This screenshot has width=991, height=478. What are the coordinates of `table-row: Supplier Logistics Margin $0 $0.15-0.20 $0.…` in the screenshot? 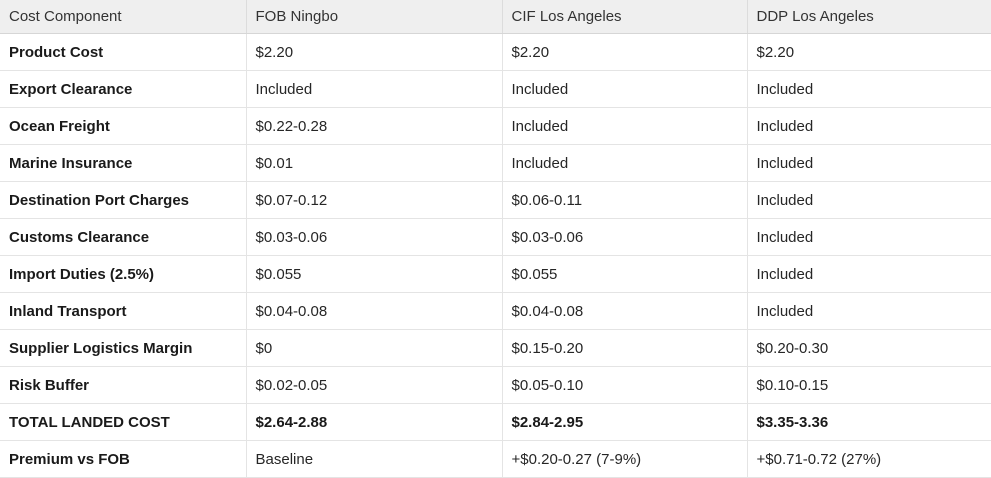 It's located at (495, 348).